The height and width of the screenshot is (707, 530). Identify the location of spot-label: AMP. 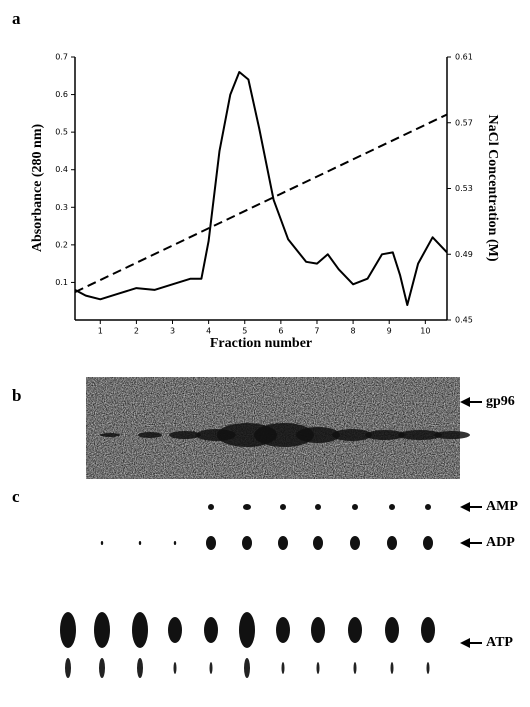
(502, 506).